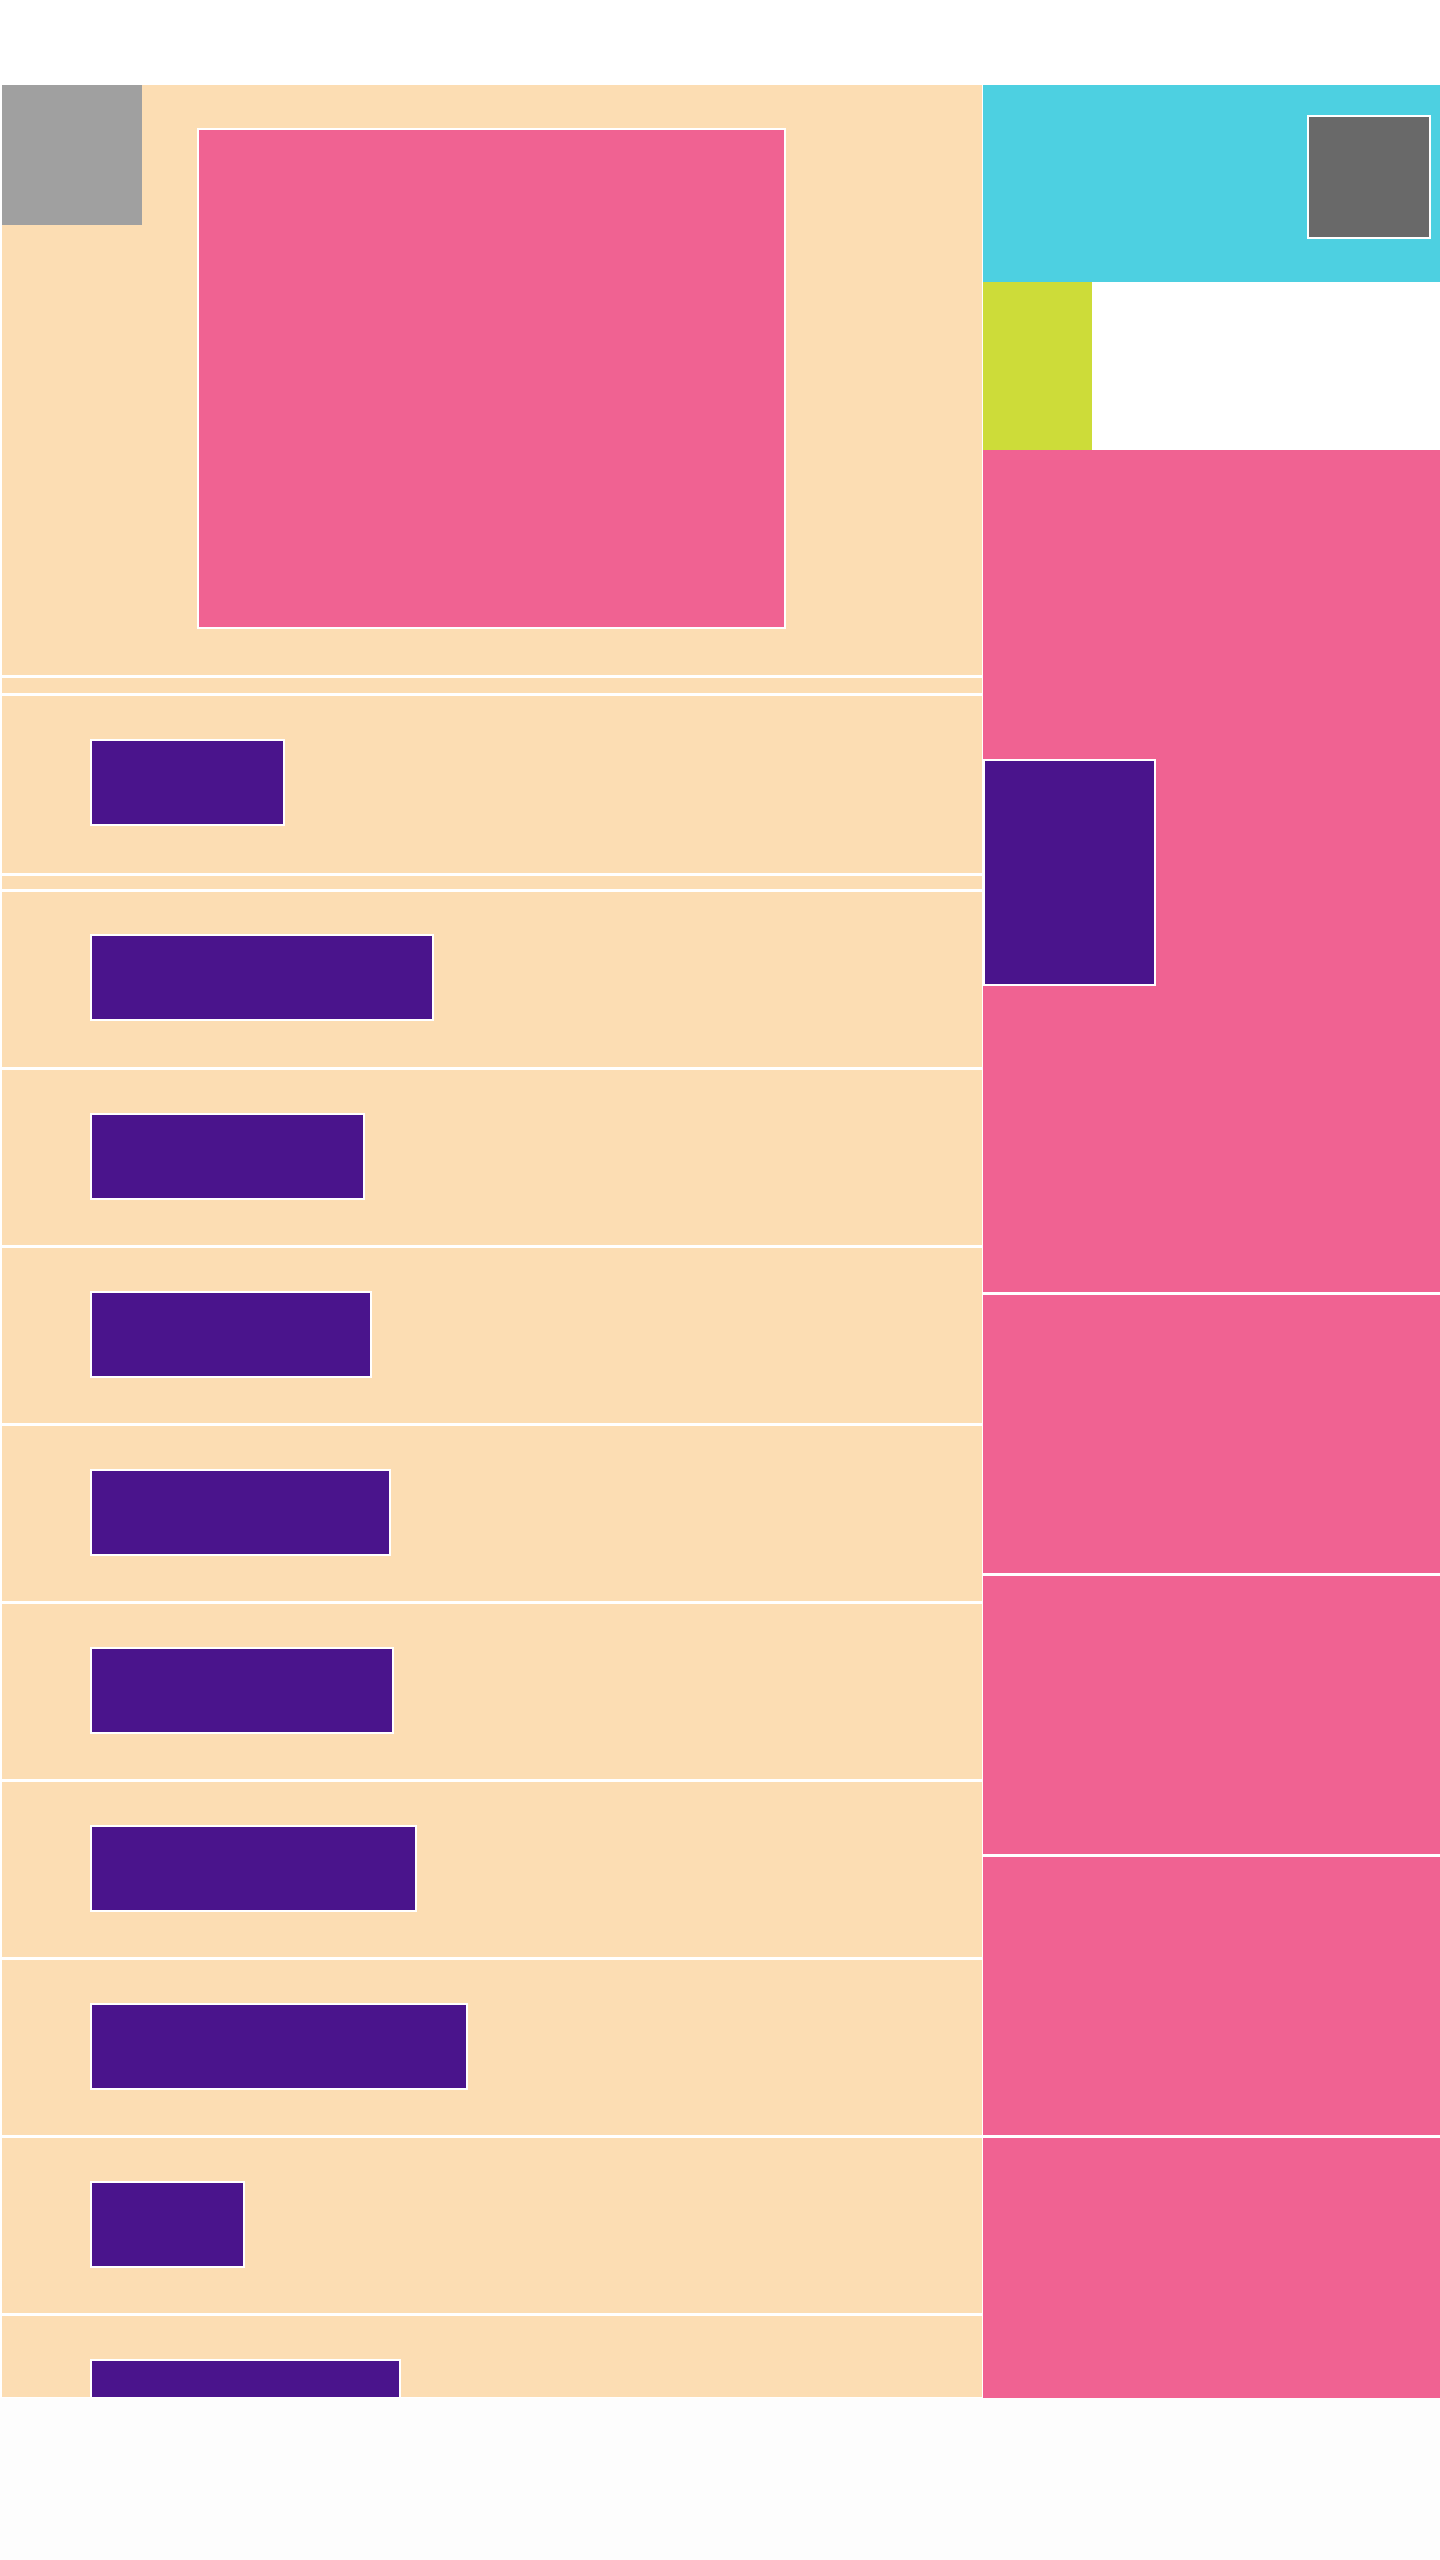 This screenshot has height=2560, width=1440. What do you see at coordinates (72, 155) in the screenshot?
I see `image-placeholder-icon` at bounding box center [72, 155].